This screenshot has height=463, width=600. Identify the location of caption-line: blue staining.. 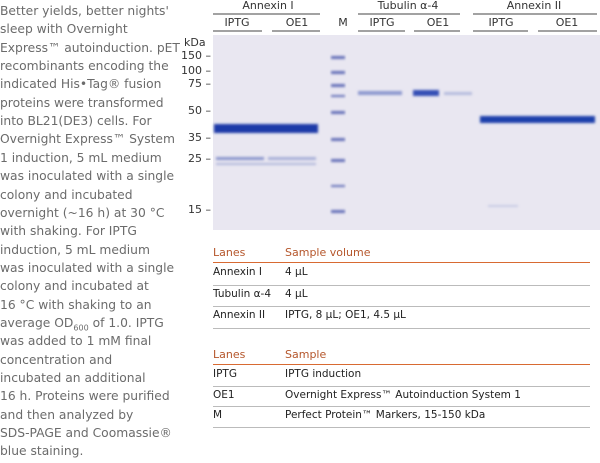
(42, 451).